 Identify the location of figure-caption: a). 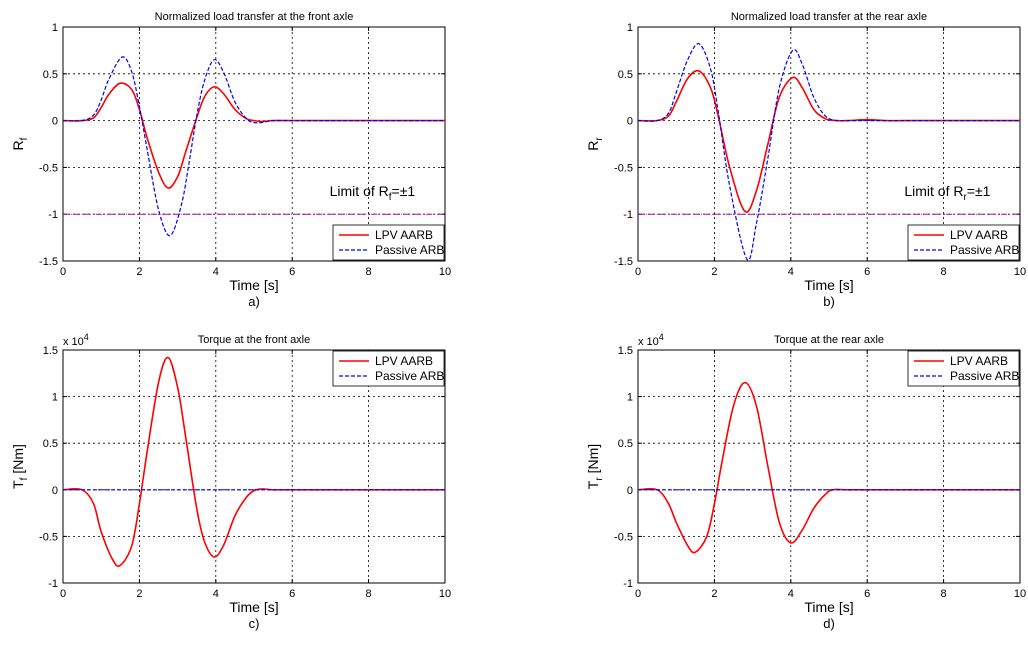
(254, 301).